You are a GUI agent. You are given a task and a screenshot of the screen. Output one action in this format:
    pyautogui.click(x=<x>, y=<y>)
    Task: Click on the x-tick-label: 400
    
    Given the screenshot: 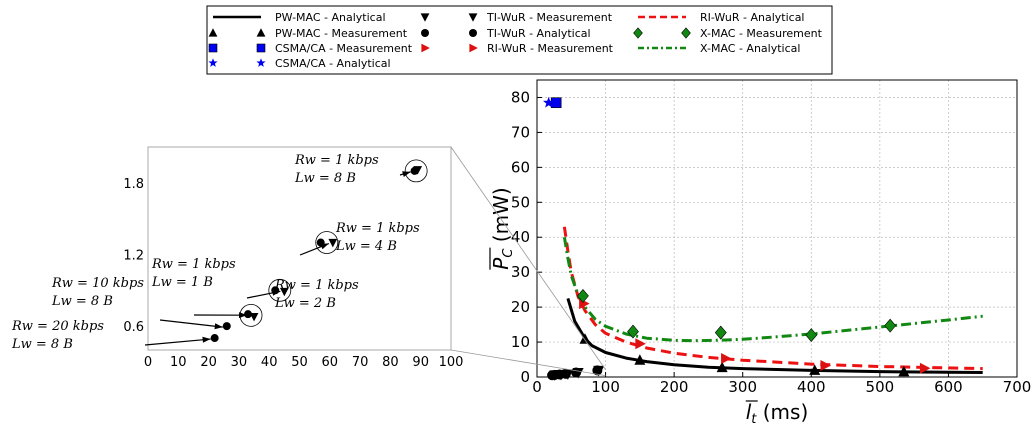 What is the action you would take?
    pyautogui.click(x=811, y=387)
    